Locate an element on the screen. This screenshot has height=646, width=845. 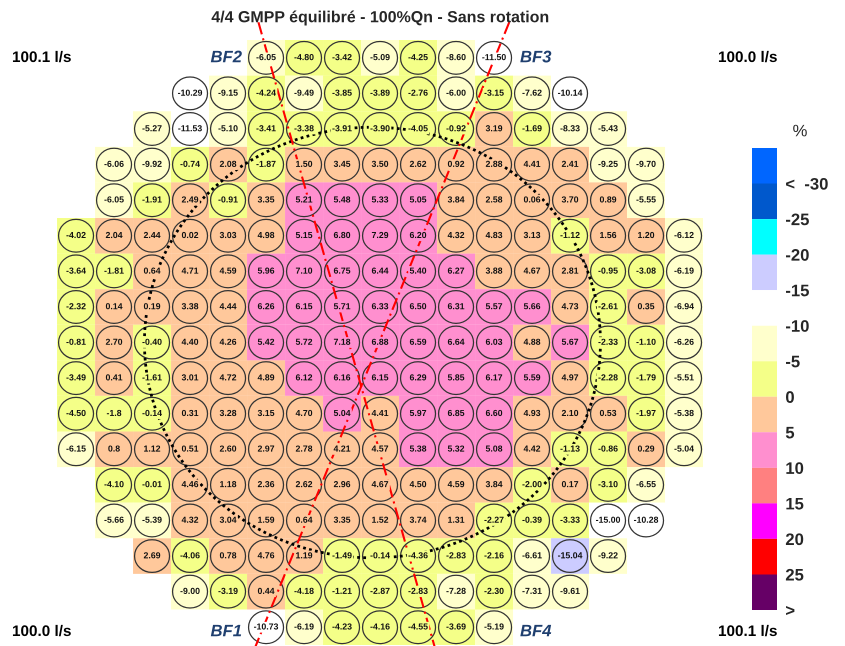
color-bar-label: -5 is located at coordinates (793, 362).